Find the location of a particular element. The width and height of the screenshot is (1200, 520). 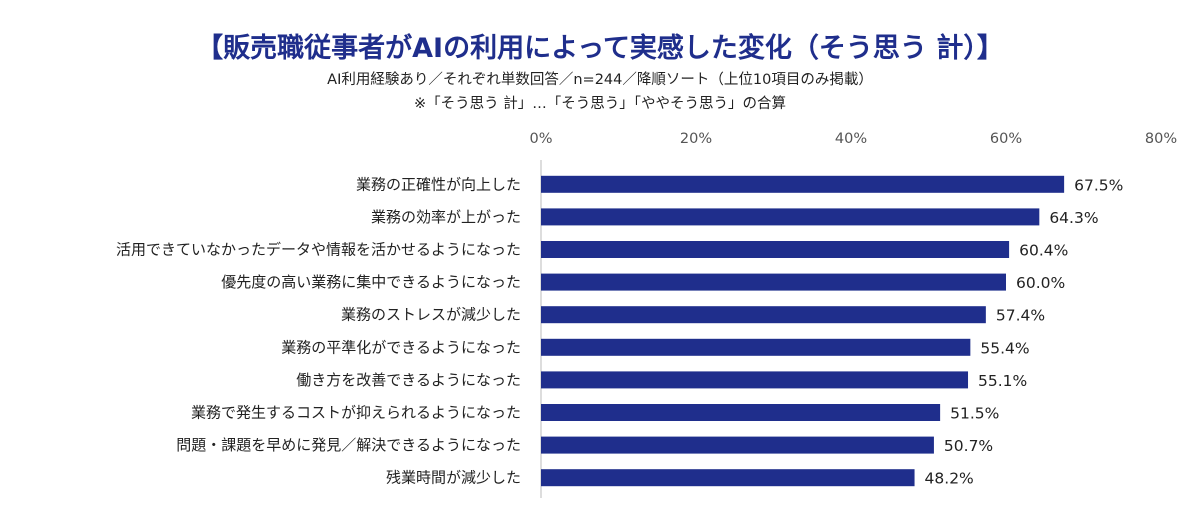

x-tick-label: 60% is located at coordinates (1006, 139).